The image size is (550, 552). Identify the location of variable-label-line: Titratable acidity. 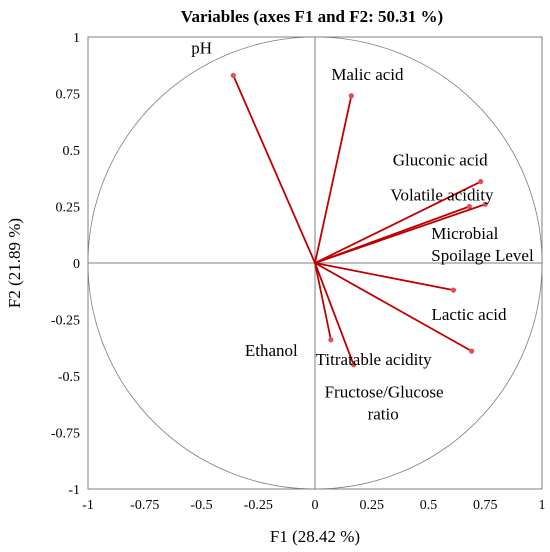
(374, 359).